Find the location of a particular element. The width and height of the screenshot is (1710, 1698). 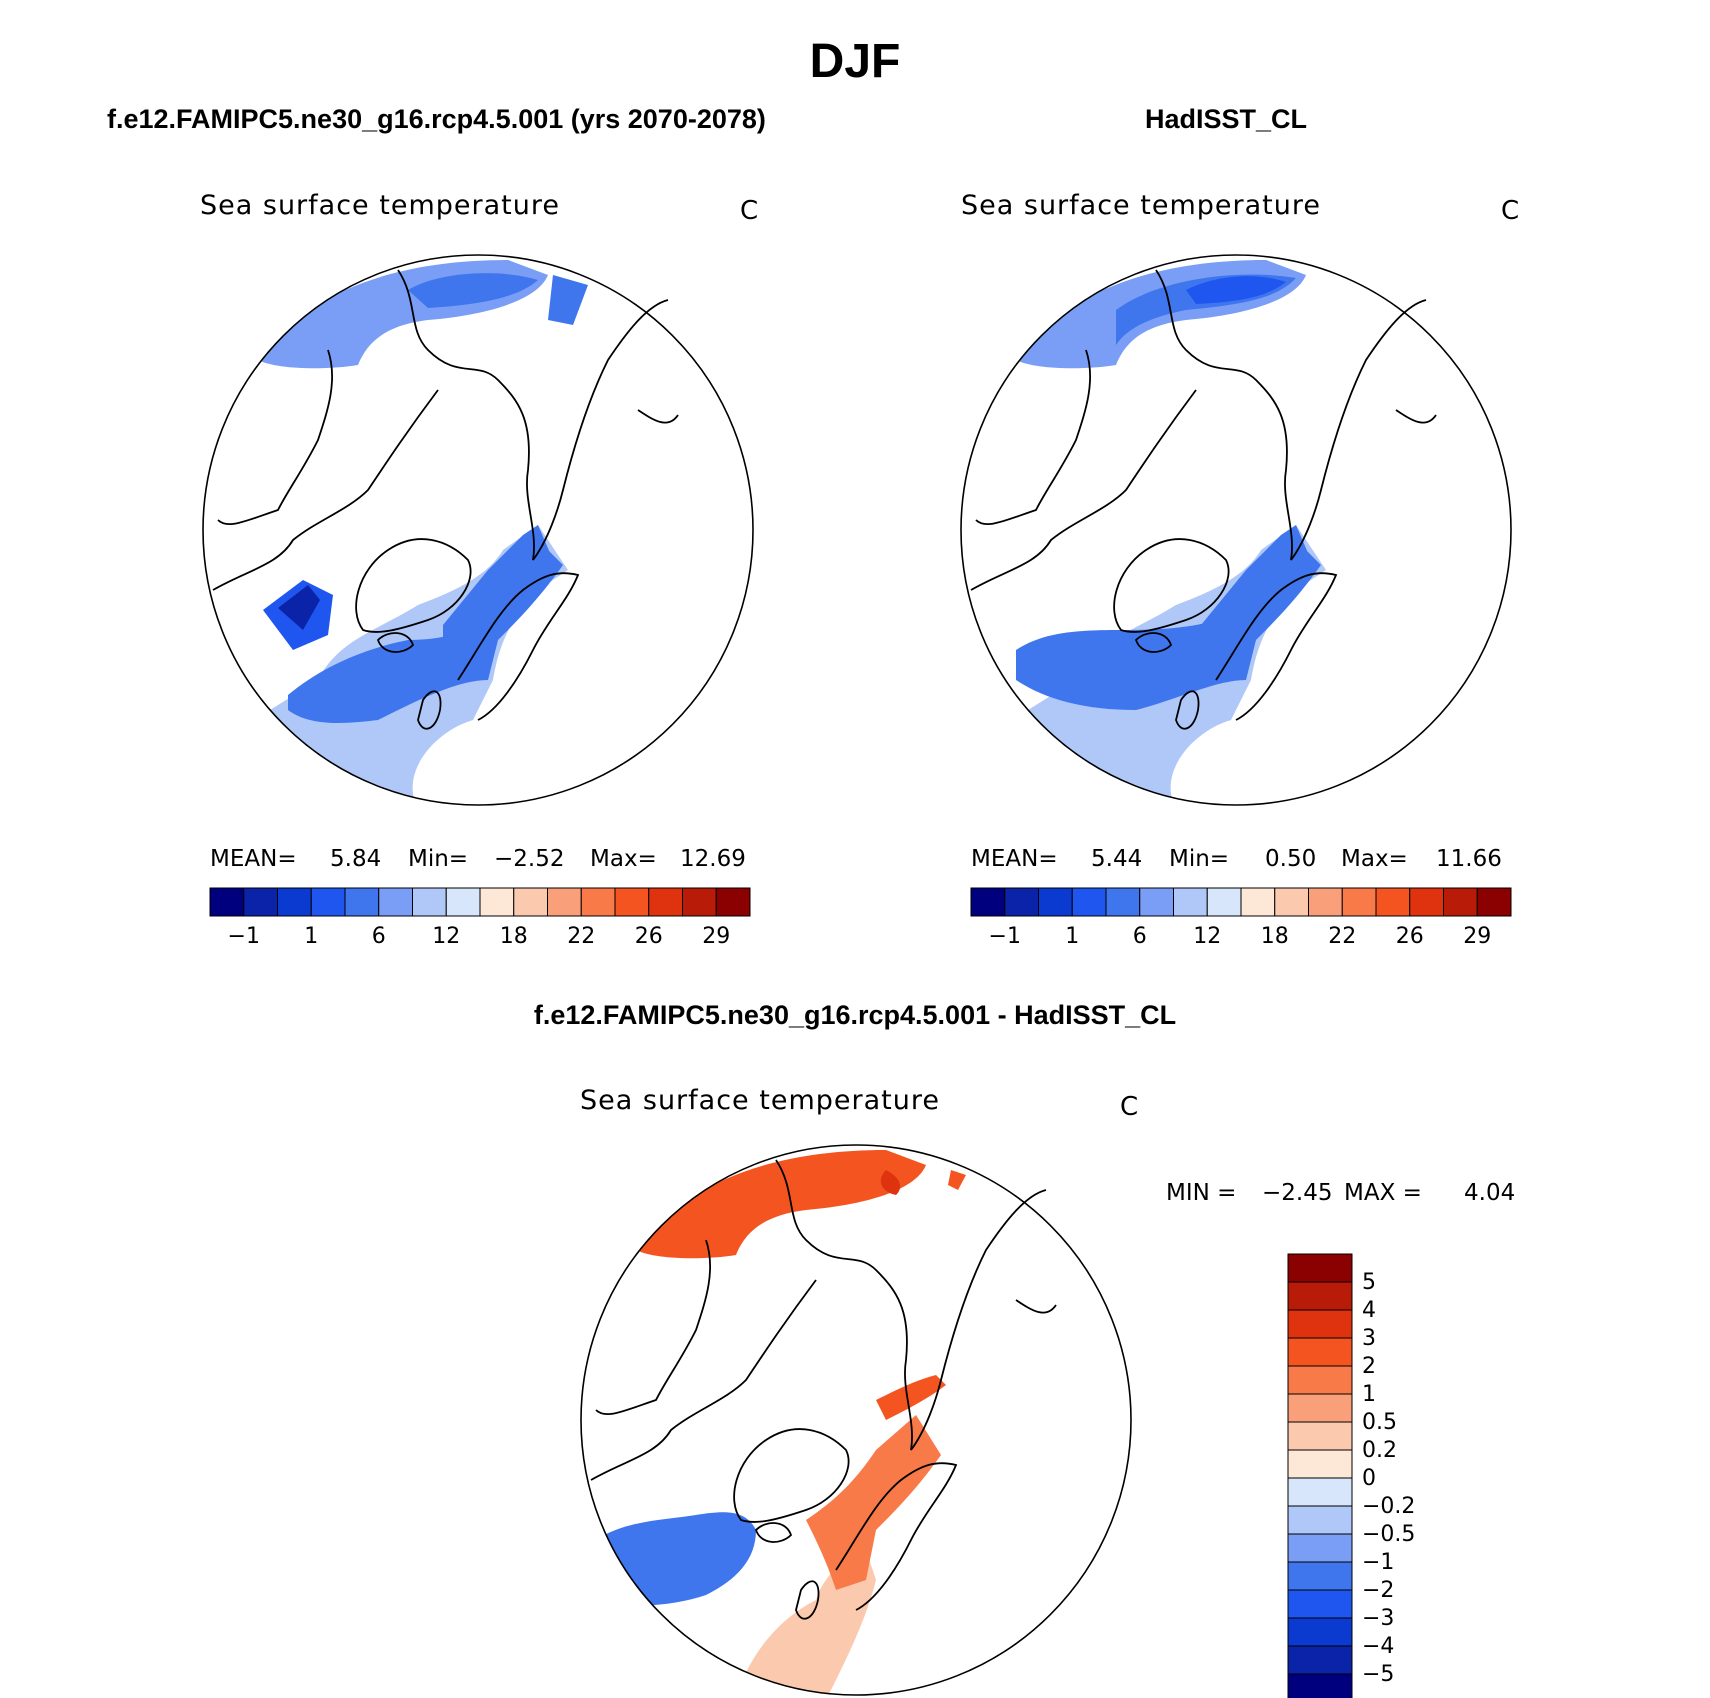

atlantic-diff-blue is located at coordinates (676, 1559).